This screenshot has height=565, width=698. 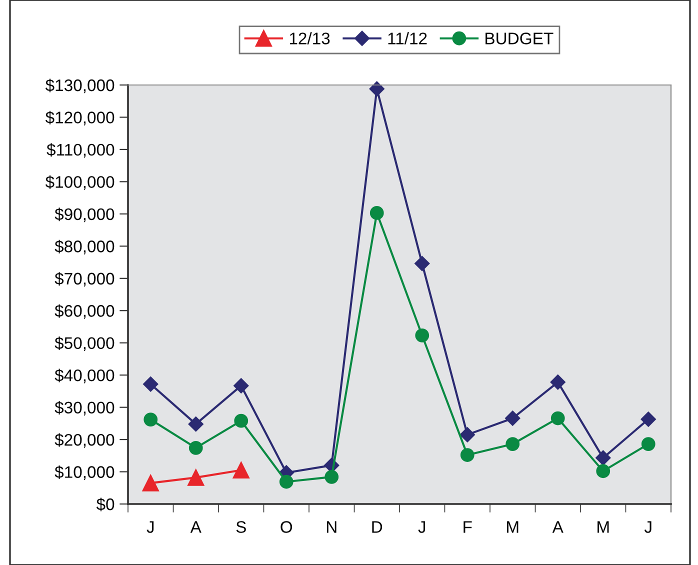 I want to click on y-tick-label: $120,000, so click(x=79, y=118).